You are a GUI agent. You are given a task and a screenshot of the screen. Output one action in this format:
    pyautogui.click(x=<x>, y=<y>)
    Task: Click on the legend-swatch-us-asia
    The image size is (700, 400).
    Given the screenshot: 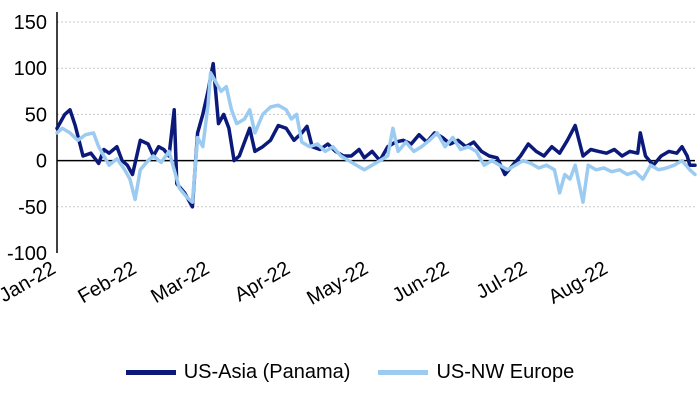 What is the action you would take?
    pyautogui.click(x=150, y=372)
    